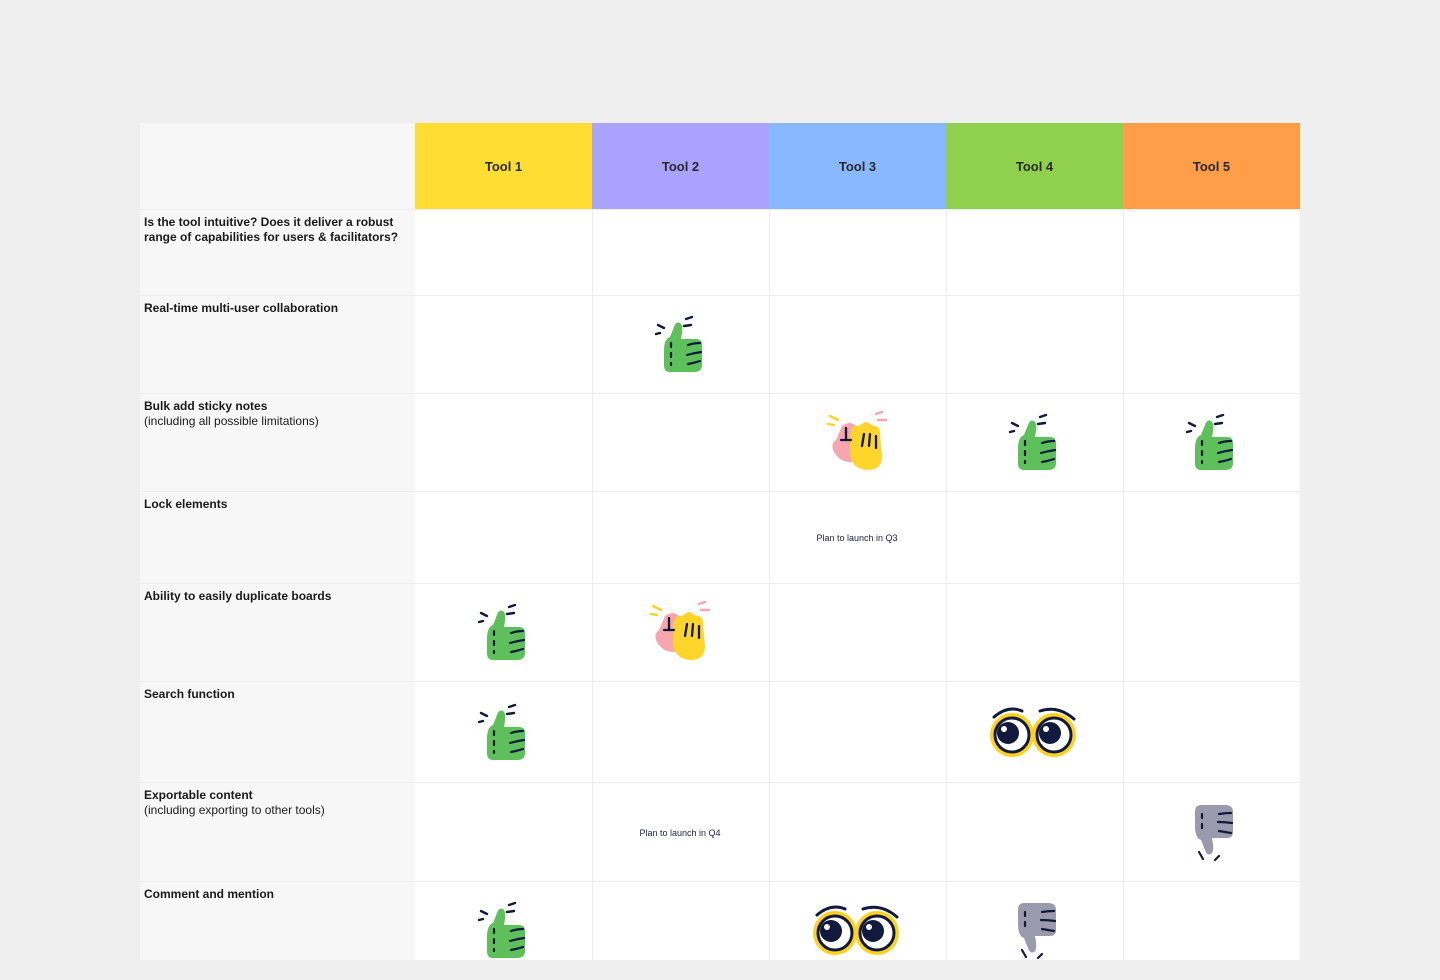 This screenshot has height=980, width=1440. I want to click on tool-header-3: Tool 3, so click(857, 166).